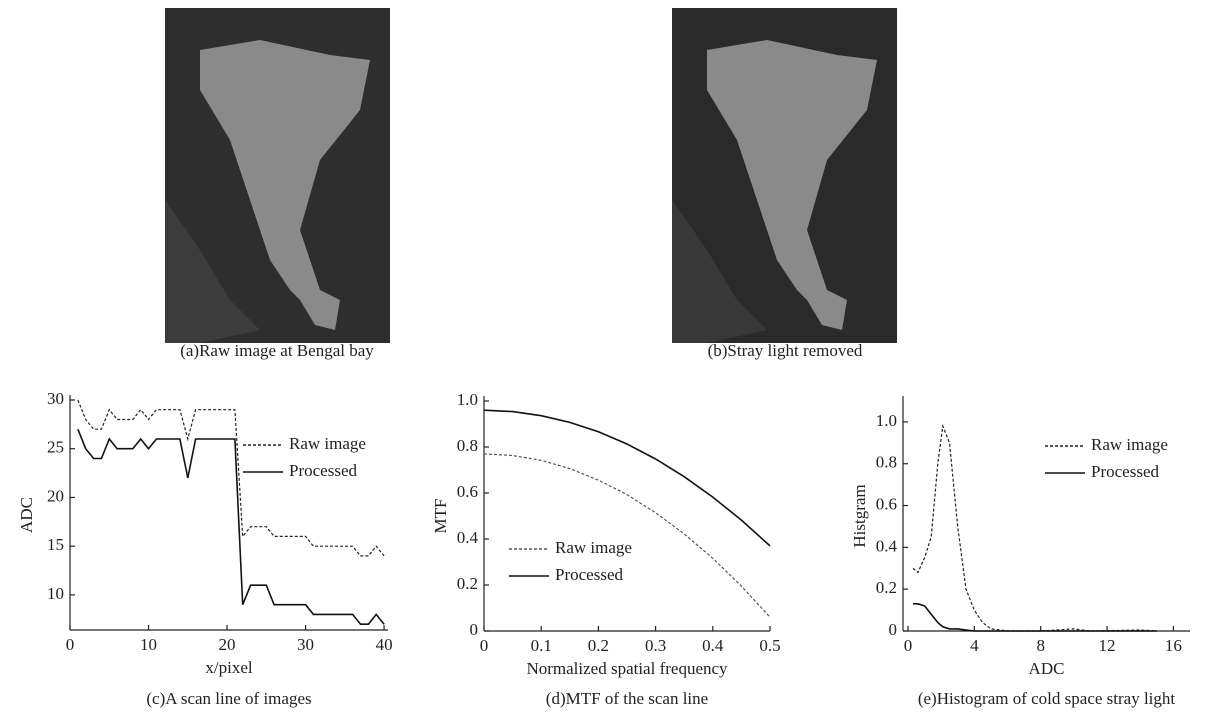 This screenshot has height=716, width=1220. What do you see at coordinates (1047, 698) in the screenshot?
I see `chart-caption: (e)Histogram of cold space stray light` at bounding box center [1047, 698].